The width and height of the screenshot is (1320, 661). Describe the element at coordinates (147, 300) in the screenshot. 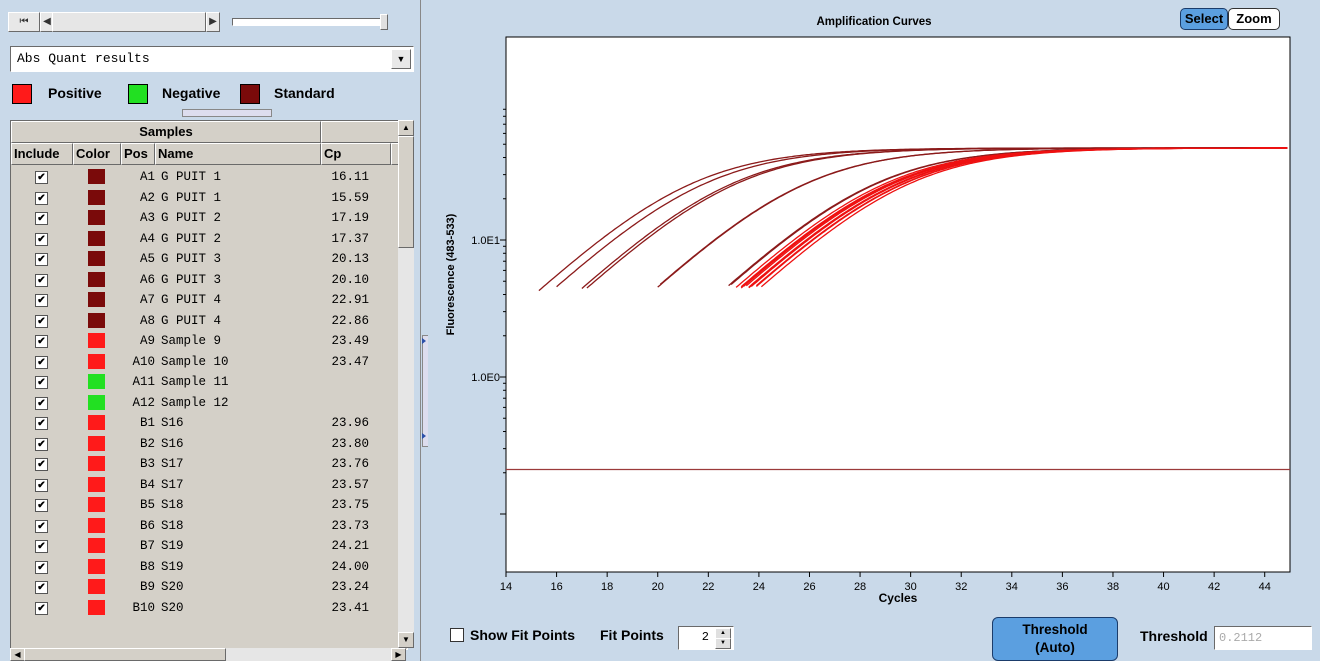

I see `row-pos: A7` at that location.